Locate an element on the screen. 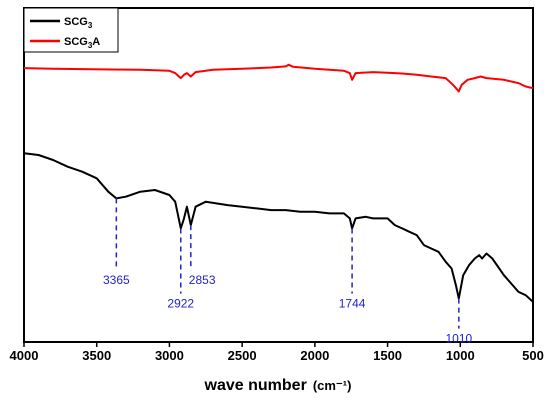 This screenshot has width=550, height=400. x-tick-label: 1000 is located at coordinates (460, 355).